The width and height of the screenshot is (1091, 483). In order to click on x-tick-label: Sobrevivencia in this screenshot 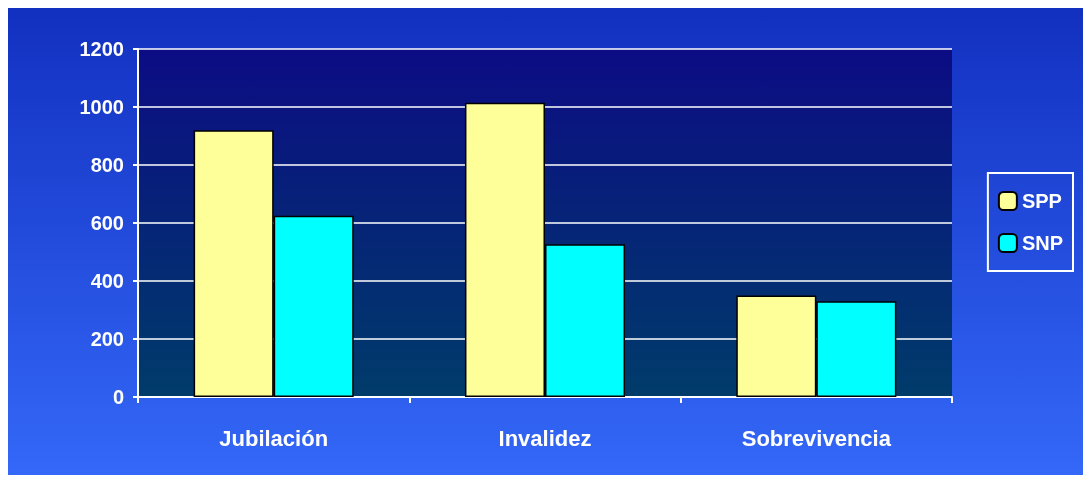, I will do `click(816, 438)`.